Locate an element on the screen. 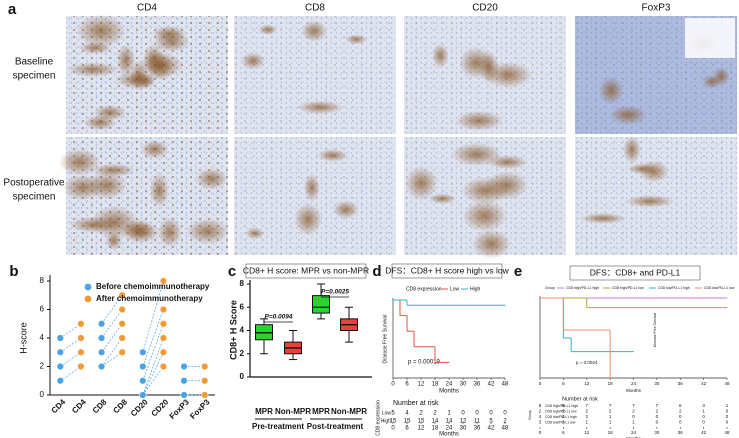 The image size is (739, 438). legend-label: Low is located at coordinates (455, 289).